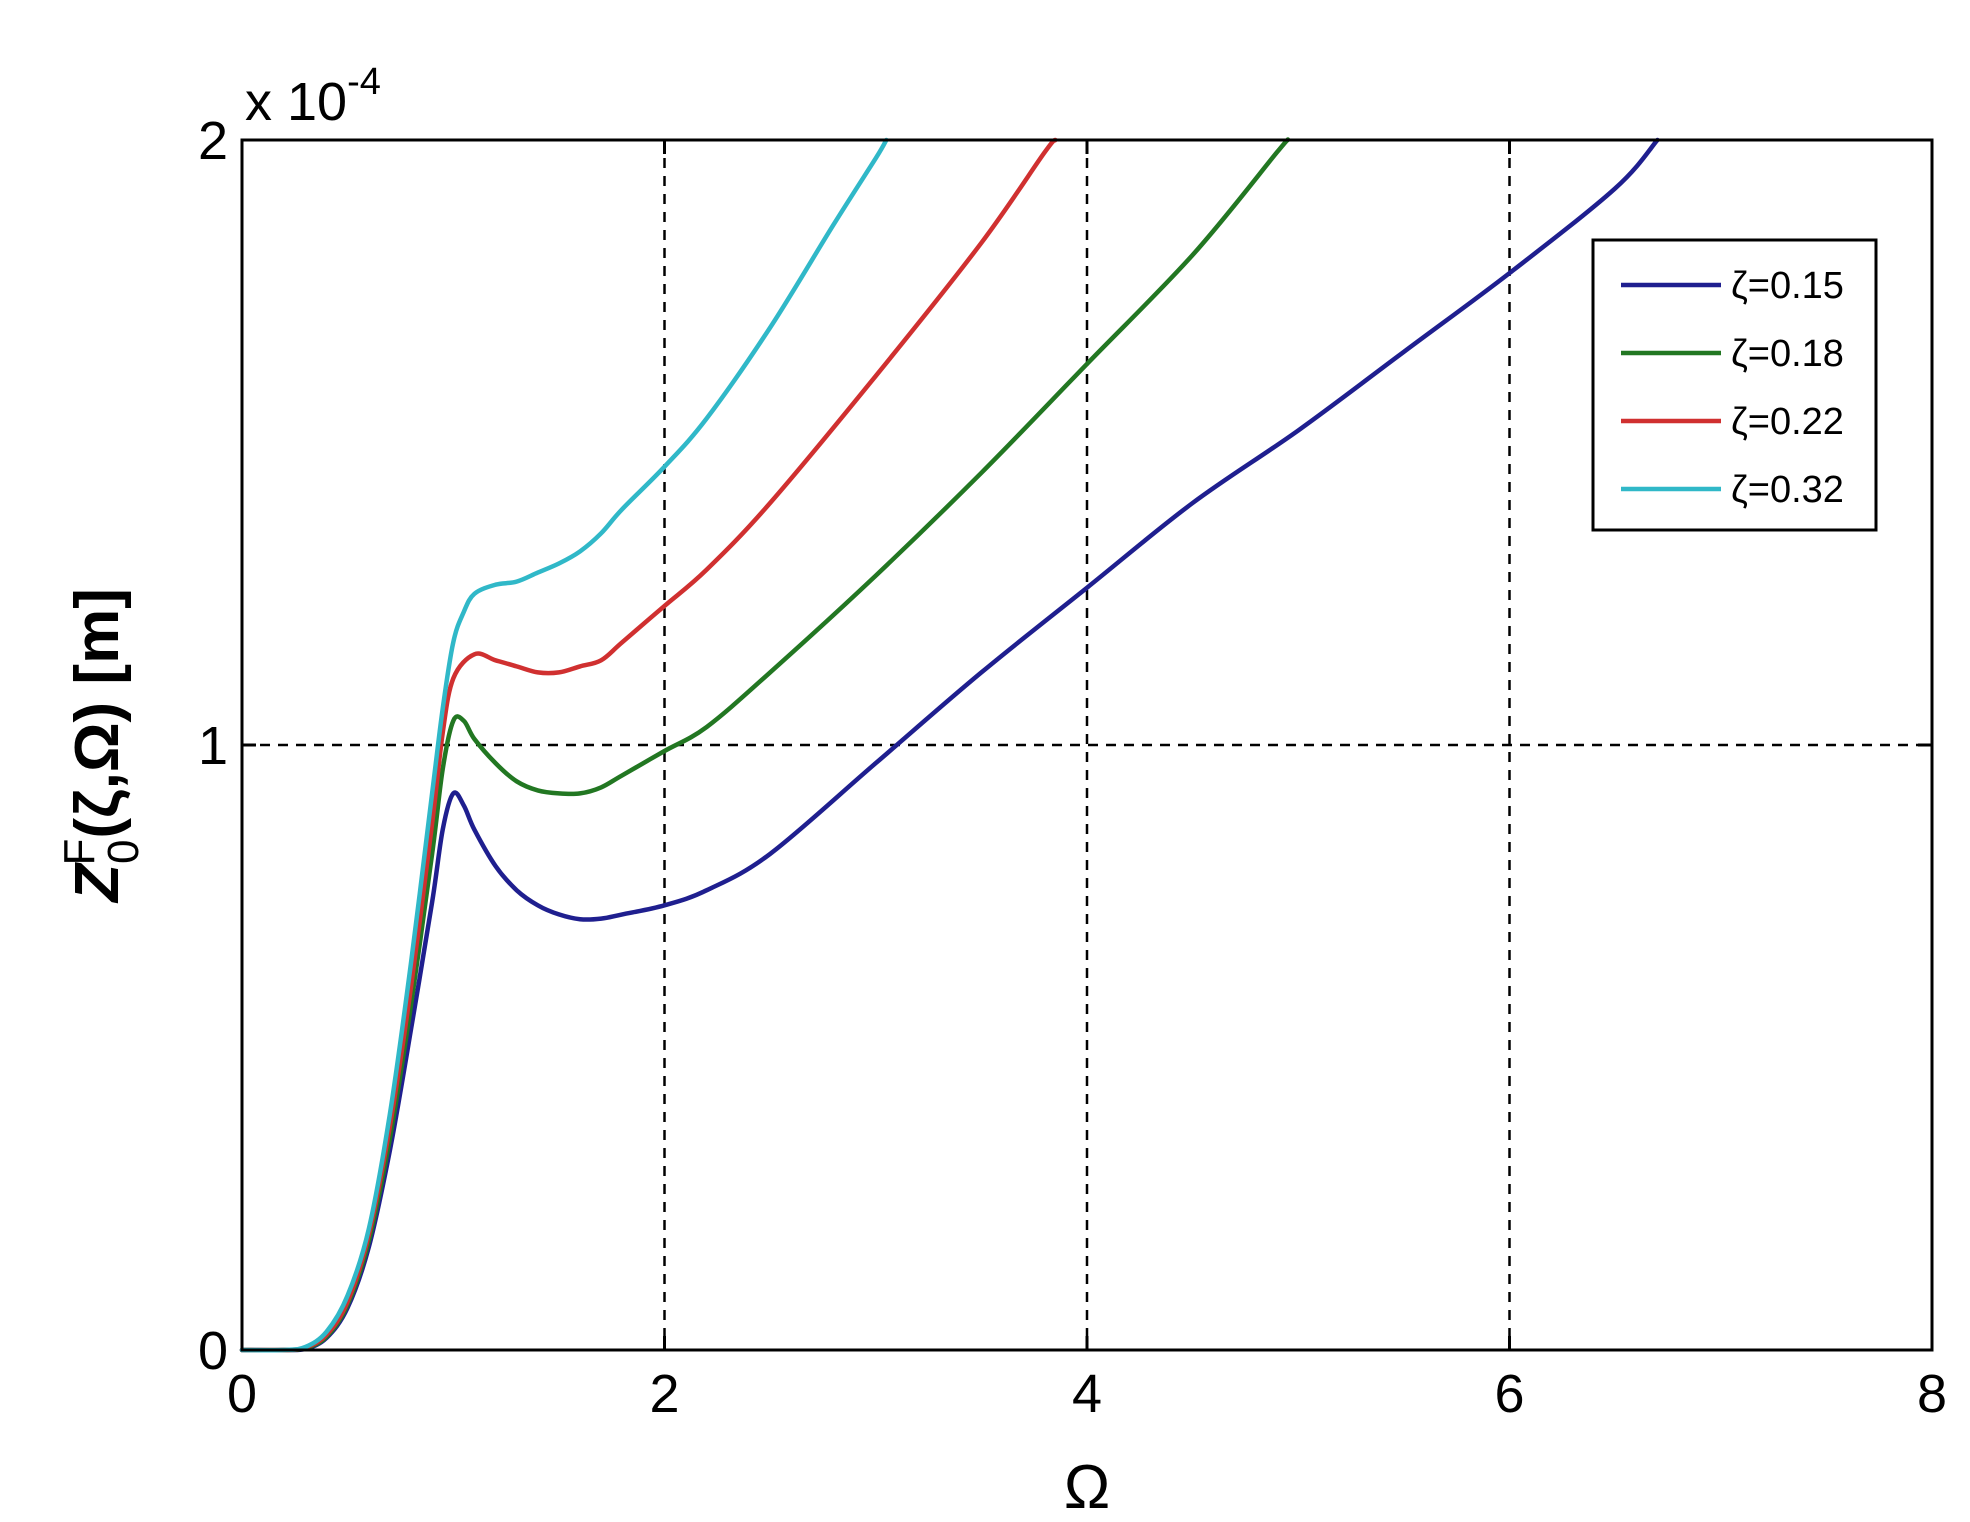  Describe the element at coordinates (1932, 1394) in the screenshot. I see `x-tick-label-4: 8` at that location.